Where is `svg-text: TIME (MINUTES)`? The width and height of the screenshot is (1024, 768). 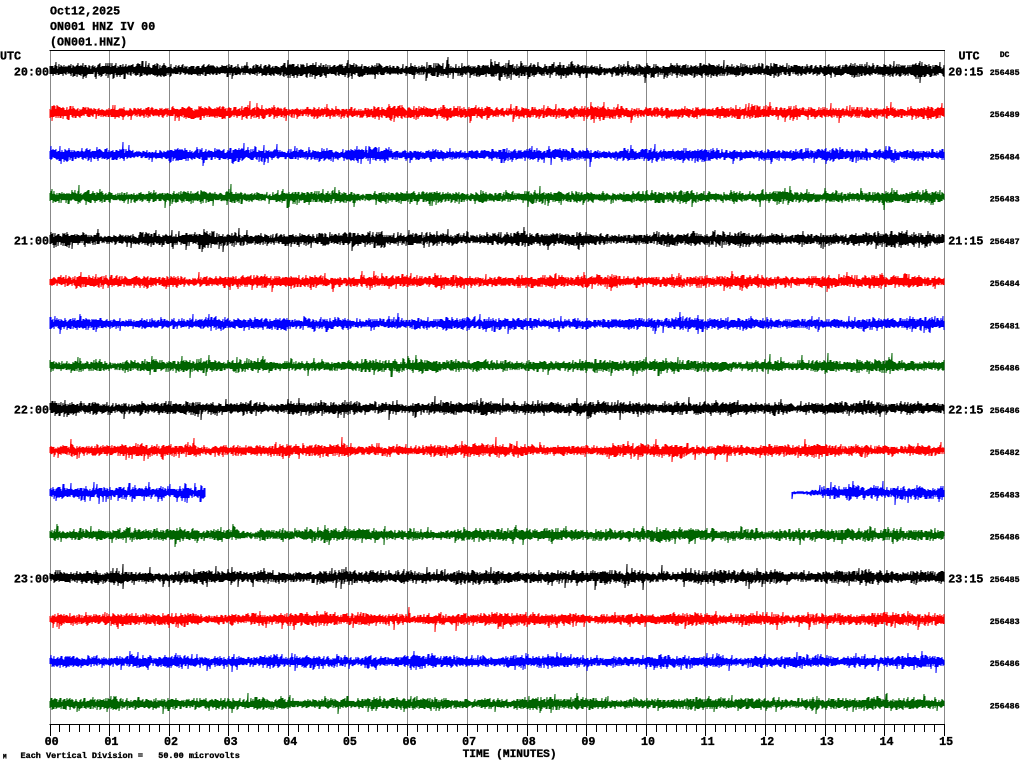
svg-text: TIME (MINUTES) is located at coordinates (510, 755).